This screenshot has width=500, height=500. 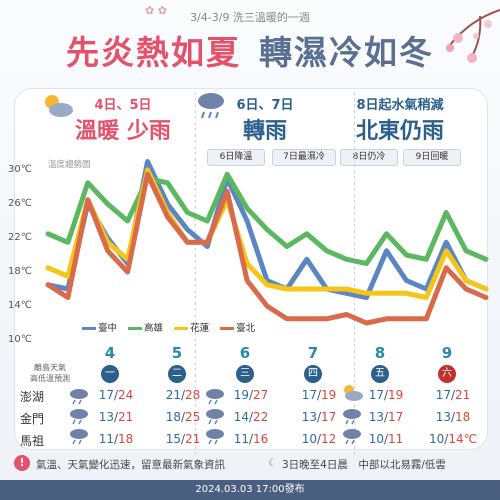 I want to click on phase-3-days: 8日起水氣稍減, so click(x=400, y=105).